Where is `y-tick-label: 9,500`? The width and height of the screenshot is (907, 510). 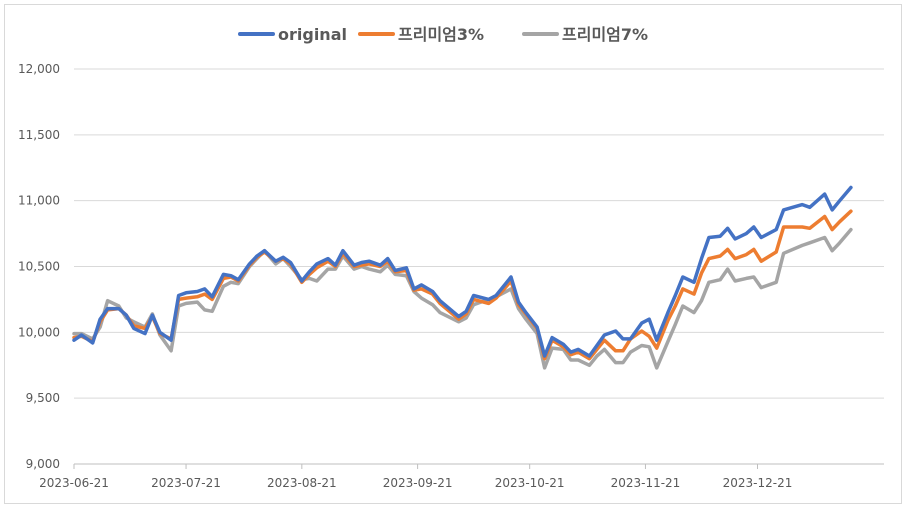 y-tick-label: 9,500 is located at coordinates (43, 398).